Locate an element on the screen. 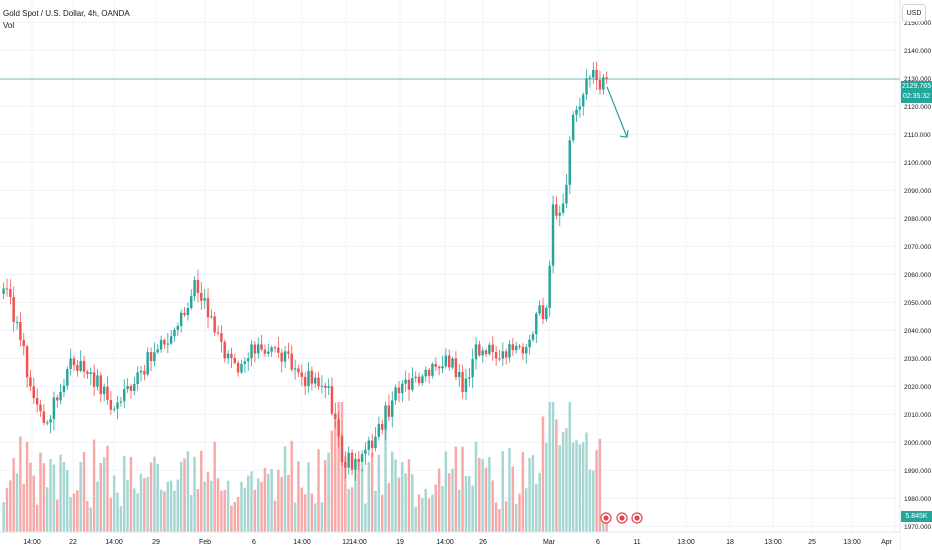  event-flags is located at coordinates (621, 518).